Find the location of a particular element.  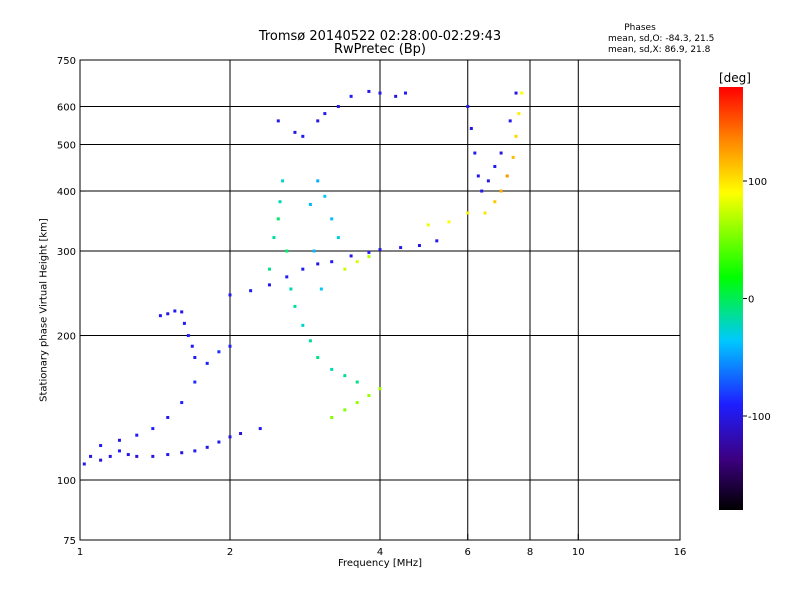

x-tick-label: 8 is located at coordinates (530, 552).